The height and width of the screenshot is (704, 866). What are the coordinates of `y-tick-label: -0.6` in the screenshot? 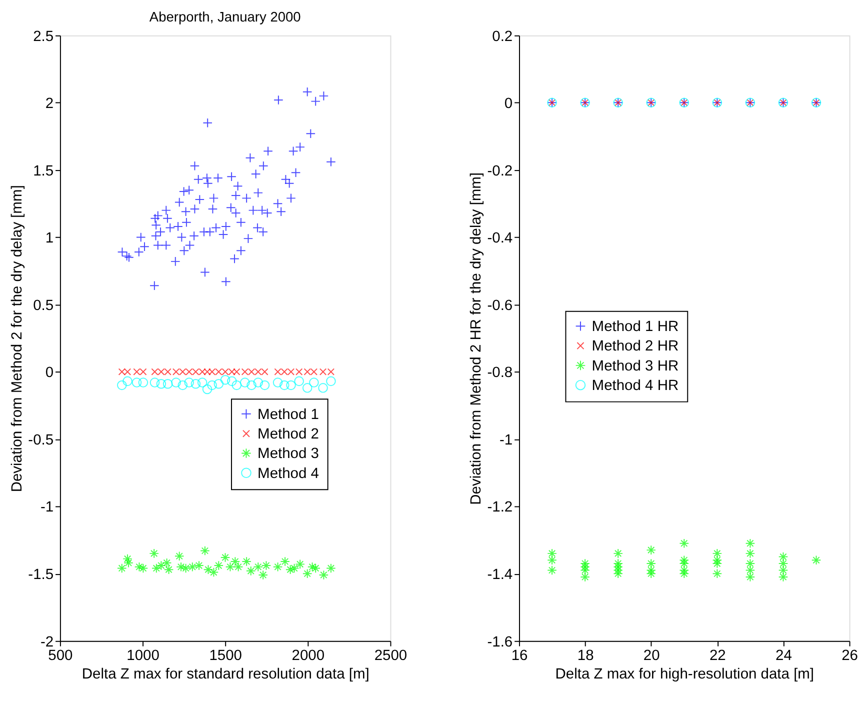 It's located at (500, 306).